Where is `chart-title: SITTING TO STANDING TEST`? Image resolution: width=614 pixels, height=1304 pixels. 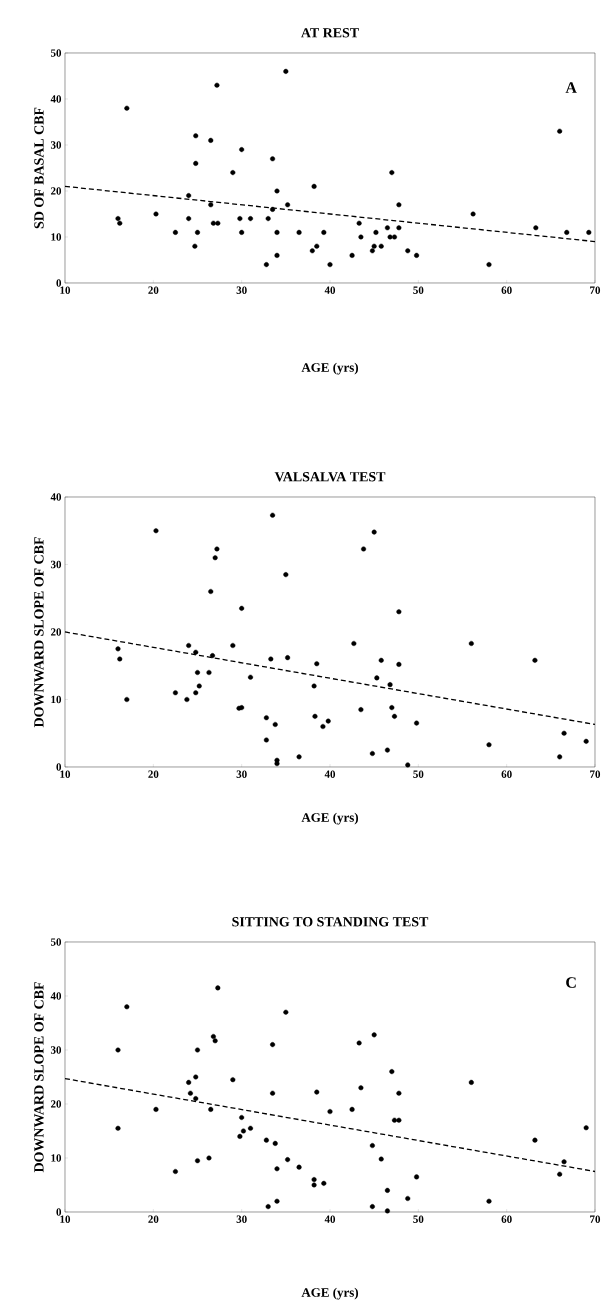 chart-title: SITTING TO STANDING TEST is located at coordinates (330, 922).